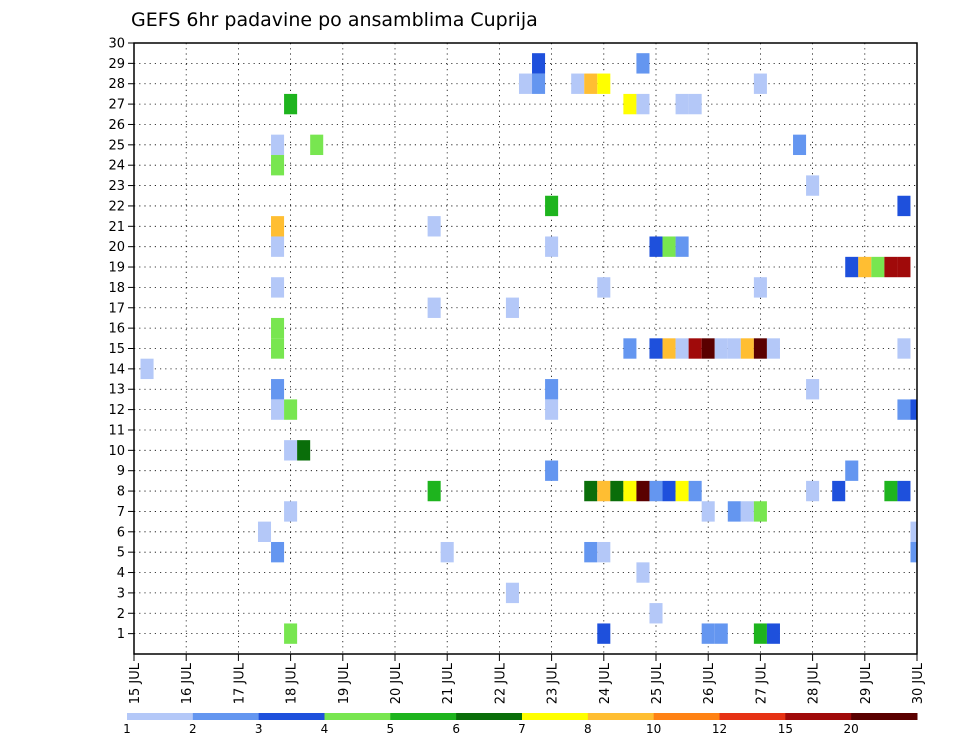 The image size is (960, 742). I want to click on x-tick-label: 29 JUL, so click(866, 683).